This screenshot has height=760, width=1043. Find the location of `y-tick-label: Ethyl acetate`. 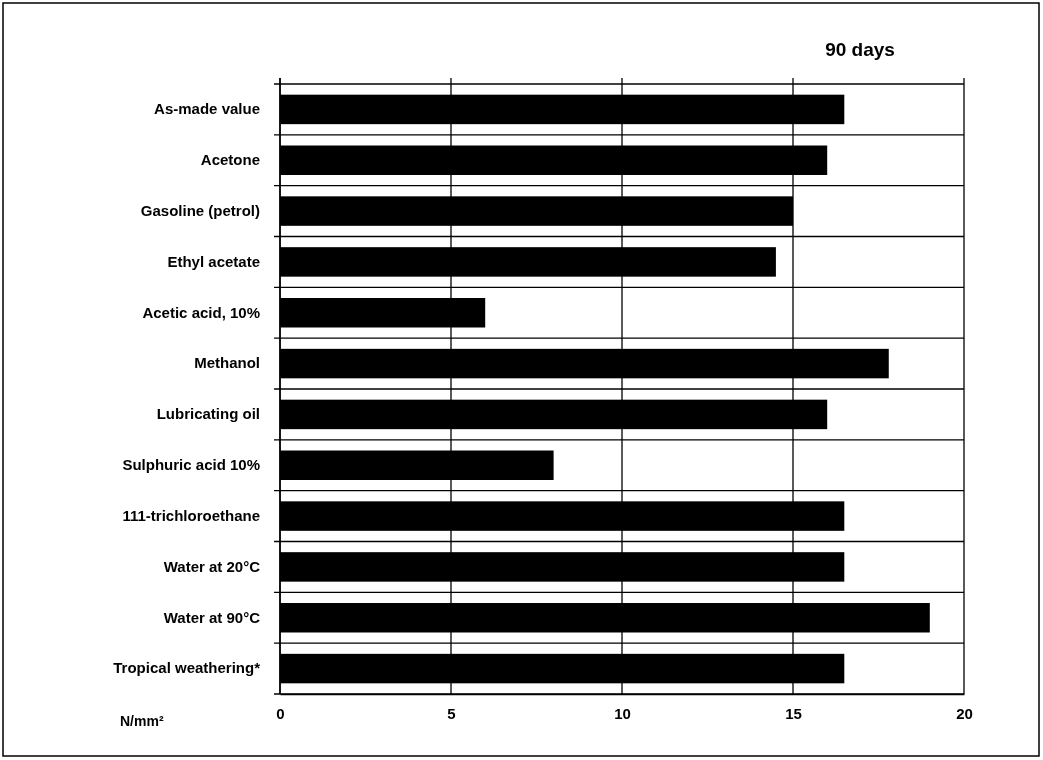

y-tick-label: Ethyl acetate is located at coordinates (213, 261).